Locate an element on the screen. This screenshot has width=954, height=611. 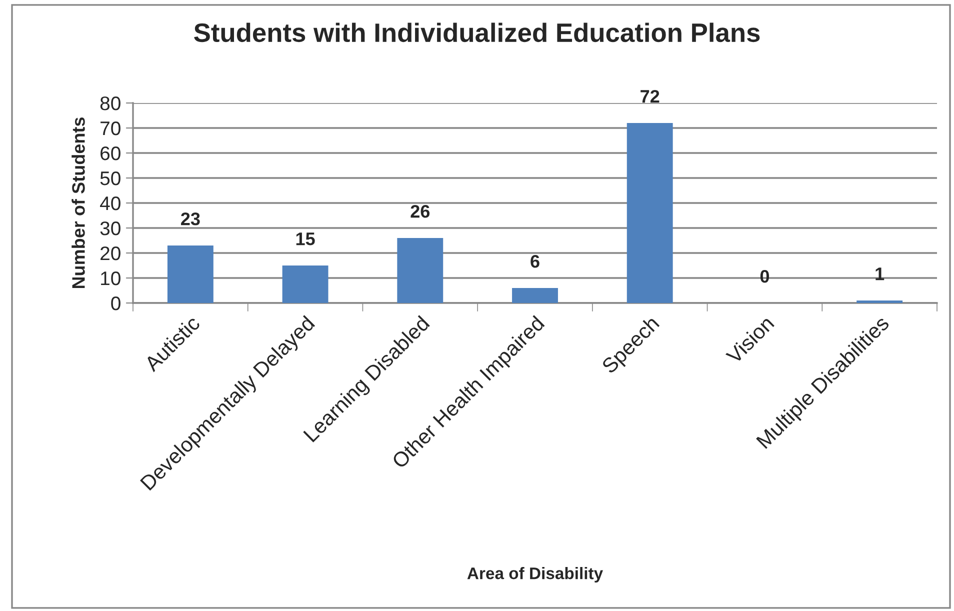
y-tick-label: 20 is located at coordinates (110, 253).